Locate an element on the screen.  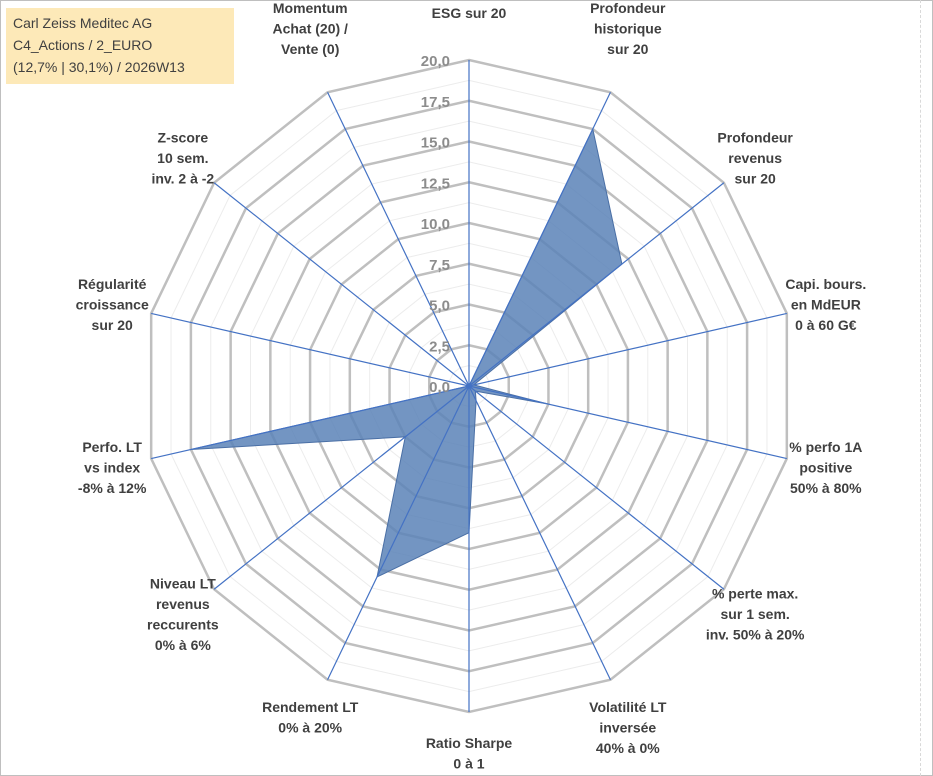
category-label: Niveau LT revenus reccurents 0% à 6% is located at coordinates (183, 614).